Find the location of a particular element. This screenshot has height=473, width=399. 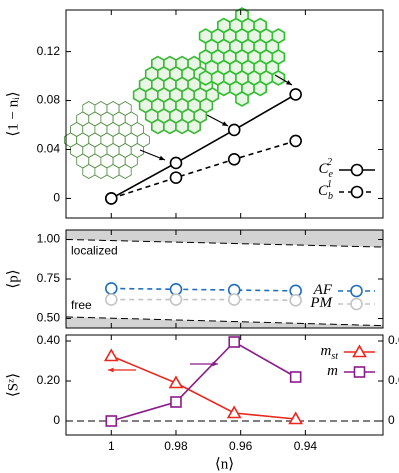

legend-label: PM is located at coordinates (321, 303).